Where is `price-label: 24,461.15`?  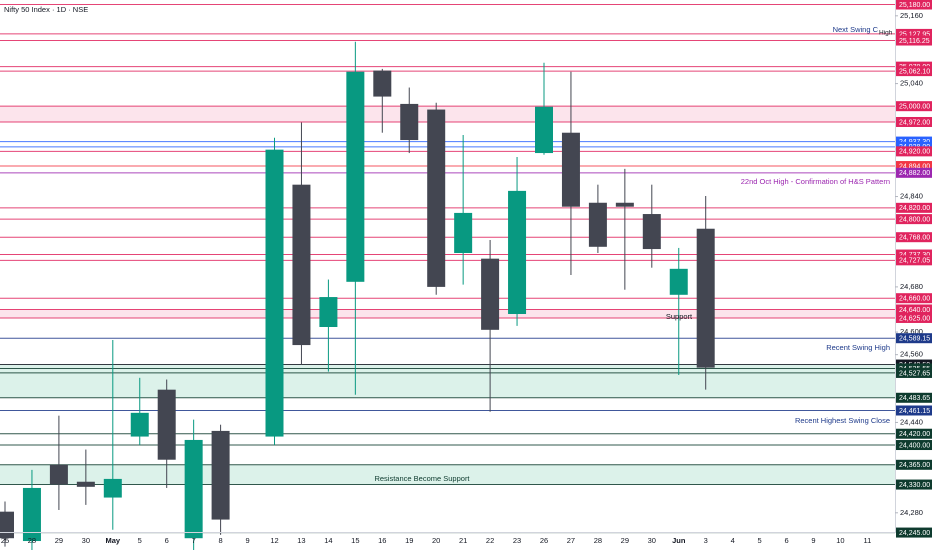
price-label: 24,461.15 is located at coordinates (914, 411).